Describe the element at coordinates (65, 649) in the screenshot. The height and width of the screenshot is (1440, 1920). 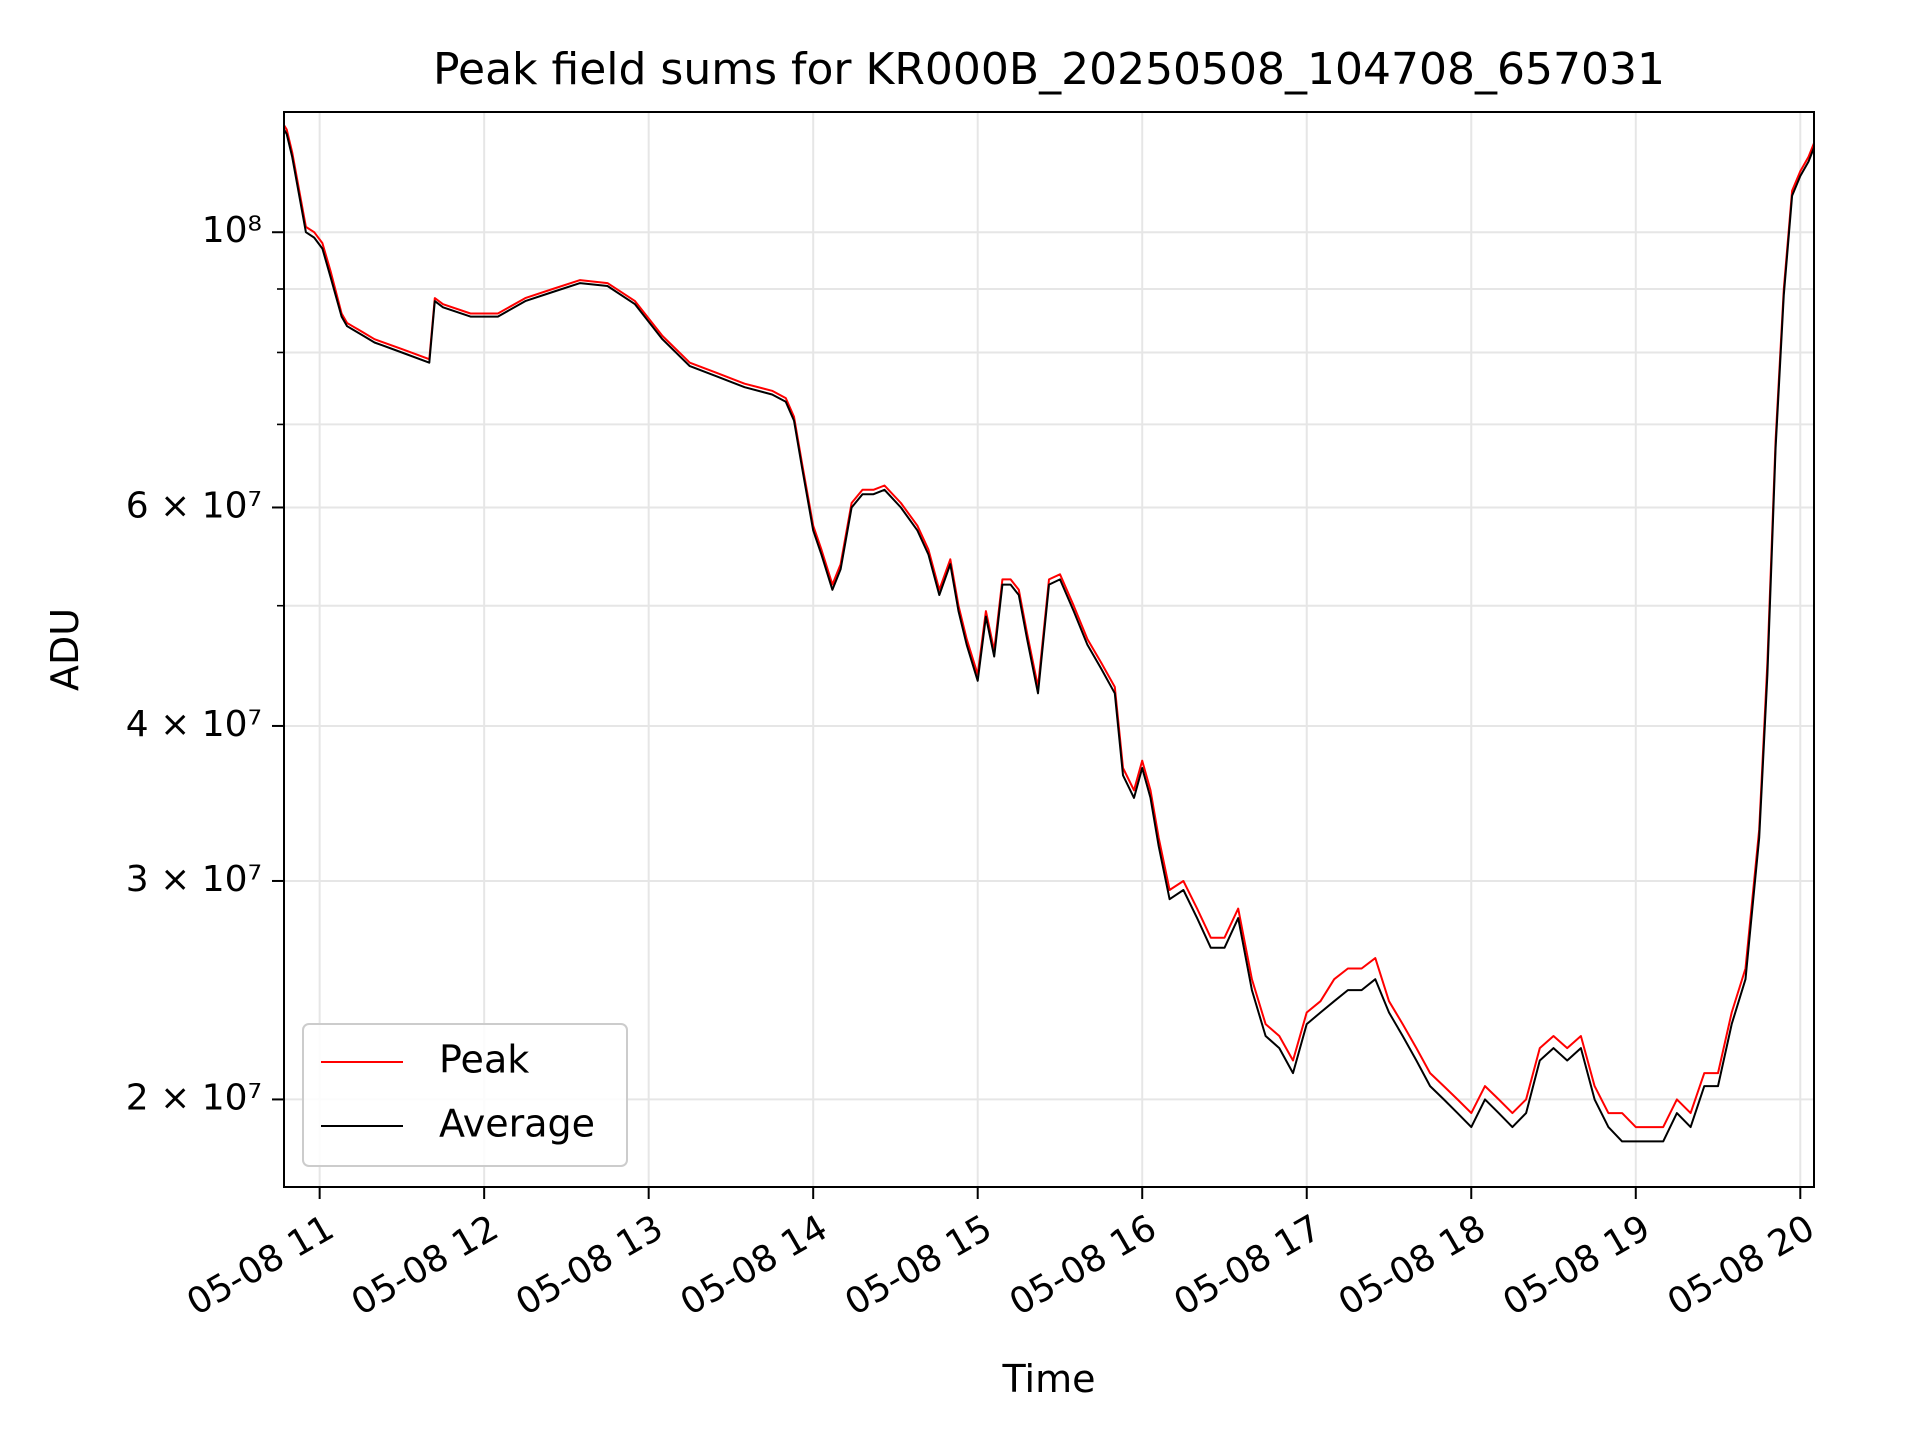
I see `y-axis-label: ADU` at that location.